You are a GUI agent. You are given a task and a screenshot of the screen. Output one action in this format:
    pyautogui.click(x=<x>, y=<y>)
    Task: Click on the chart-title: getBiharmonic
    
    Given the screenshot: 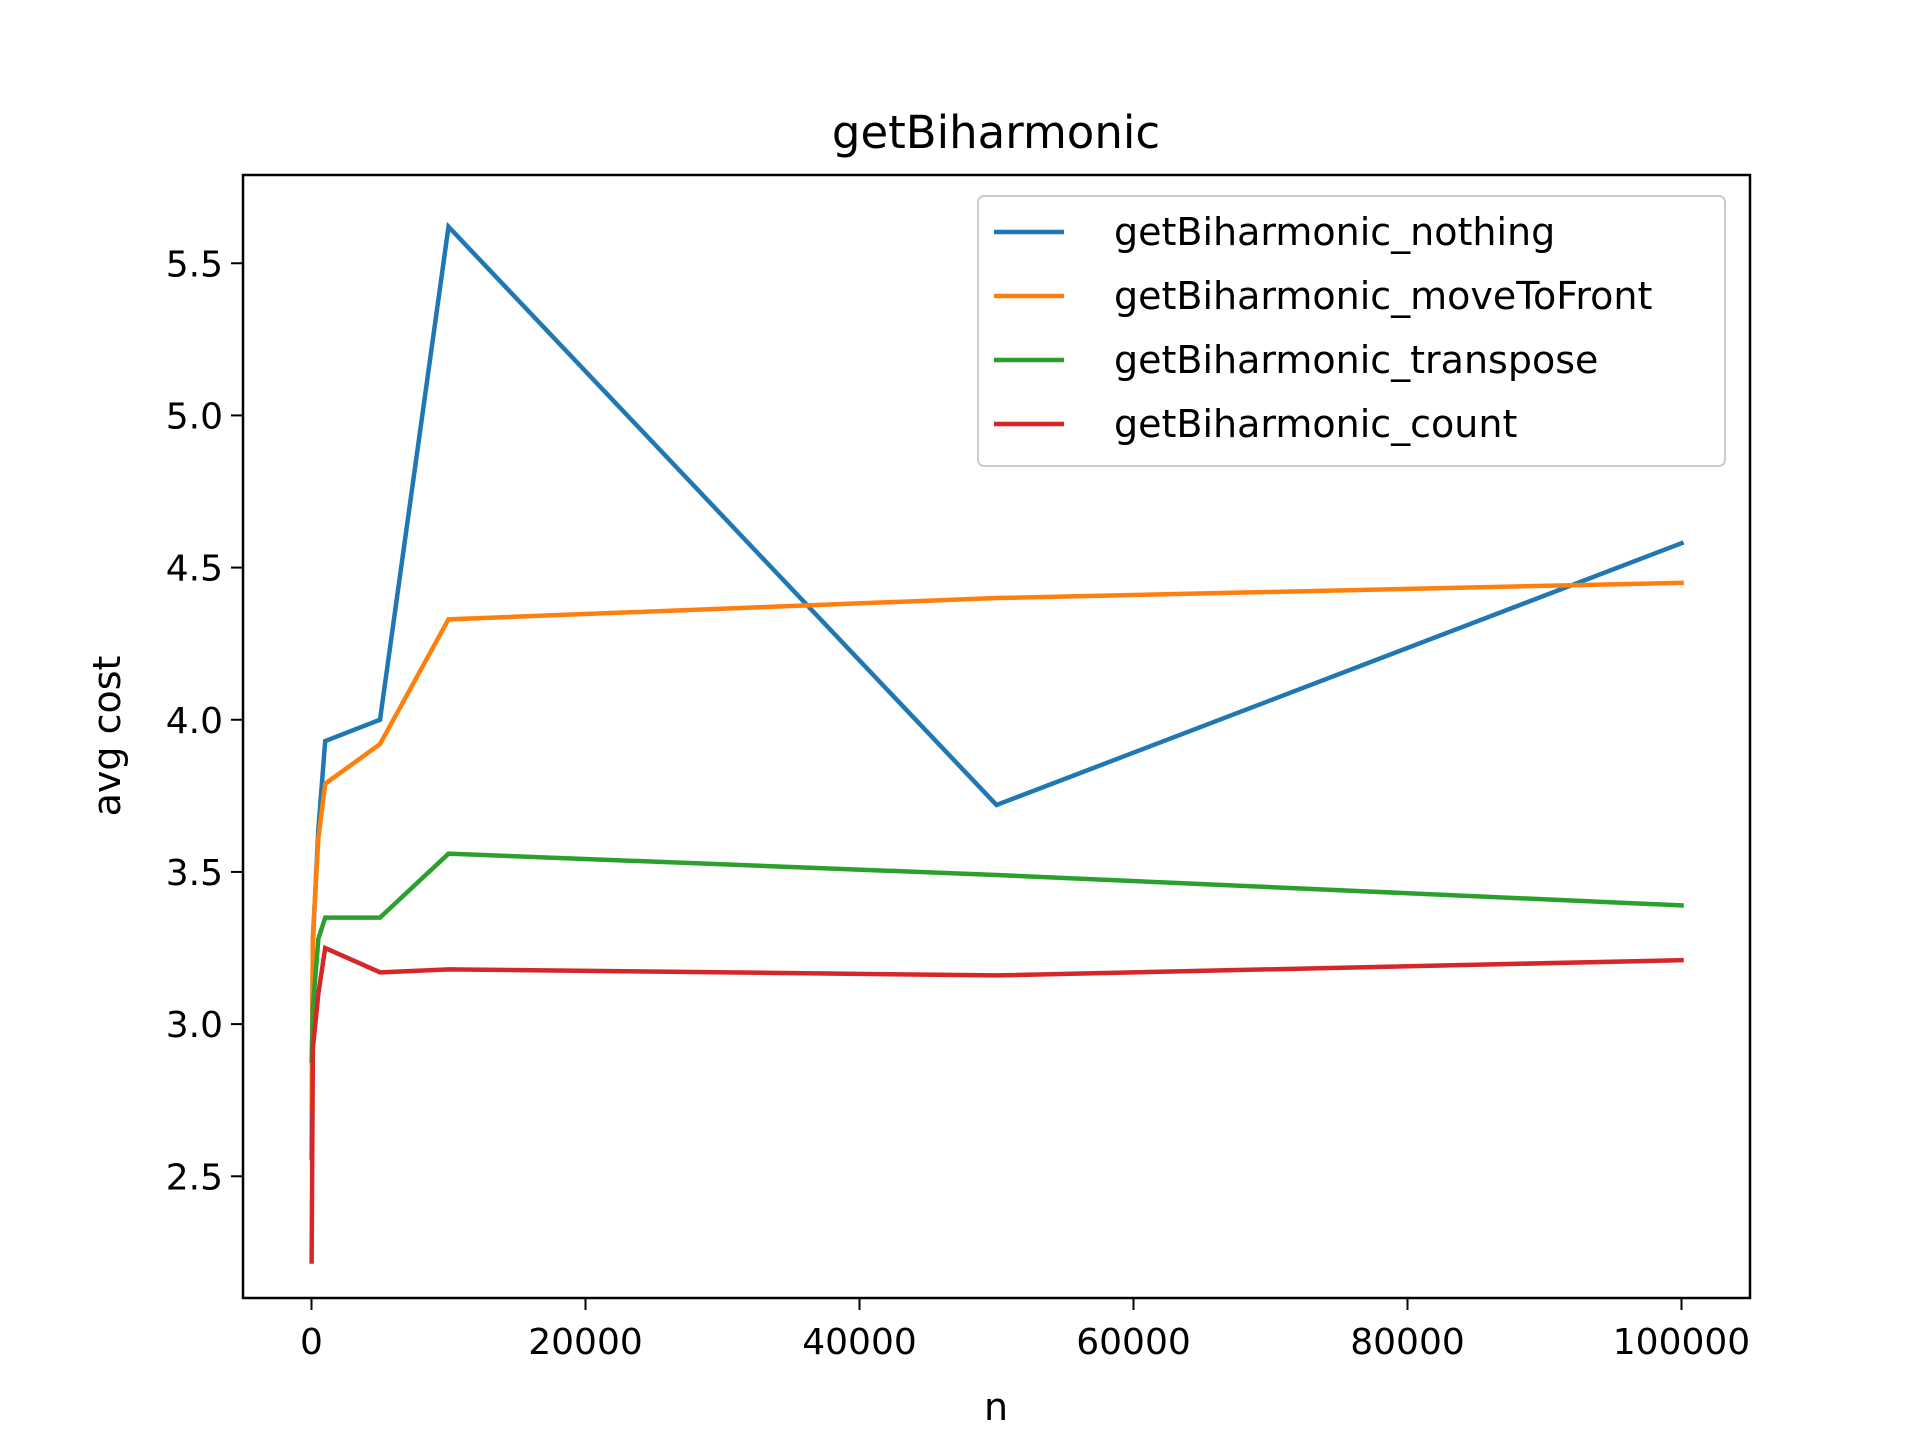 What is the action you would take?
    pyautogui.click(x=996, y=132)
    